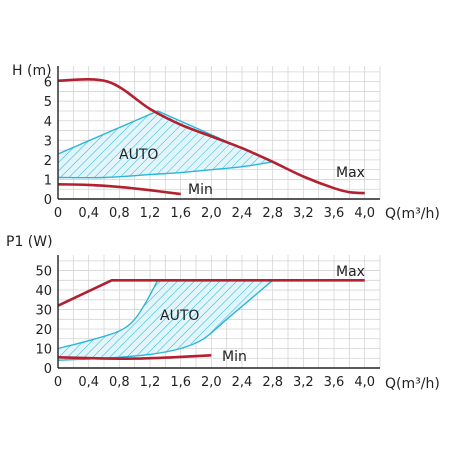  Describe the element at coordinates (43, 321) in the screenshot. I see `power-y-ticks: 0 10 20 30 40 50` at that location.